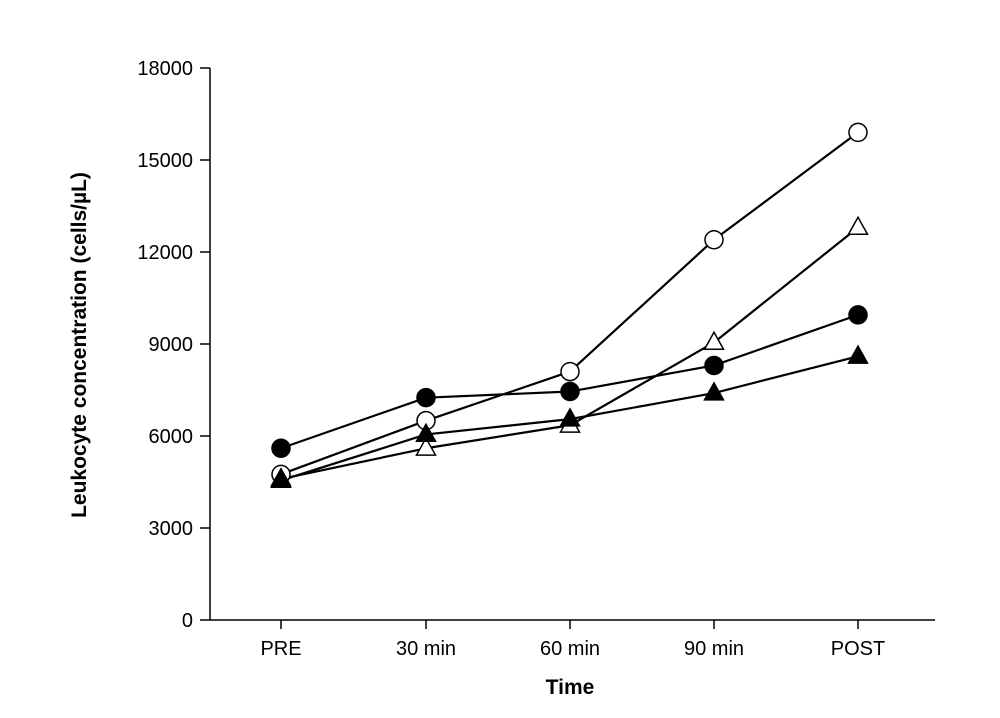 Image resolution: width=1000 pixels, height=718 pixels. I want to click on y-tick-label: 15000, so click(165, 161).